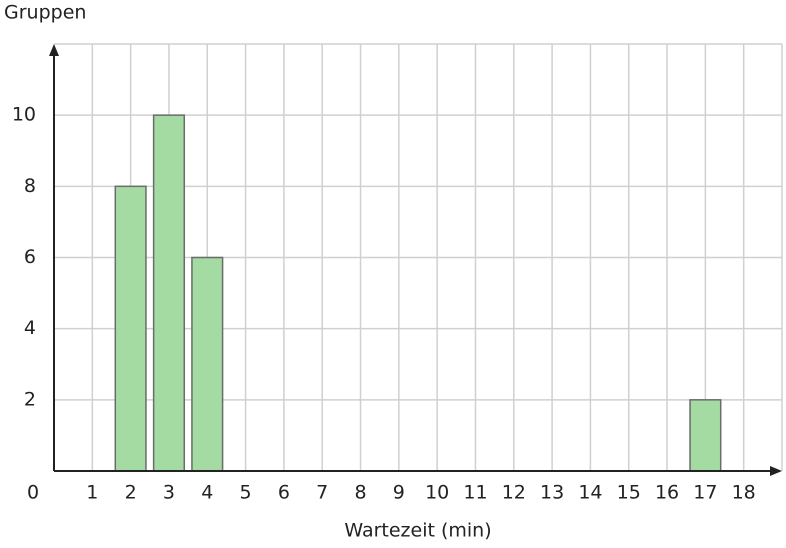  Describe the element at coordinates (30, 186) in the screenshot. I see `y-tick-label: 8` at that location.